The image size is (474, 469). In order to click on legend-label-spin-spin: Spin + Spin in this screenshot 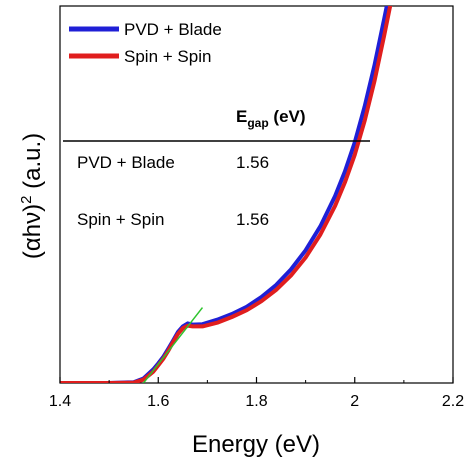, I will do `click(167, 56)`.